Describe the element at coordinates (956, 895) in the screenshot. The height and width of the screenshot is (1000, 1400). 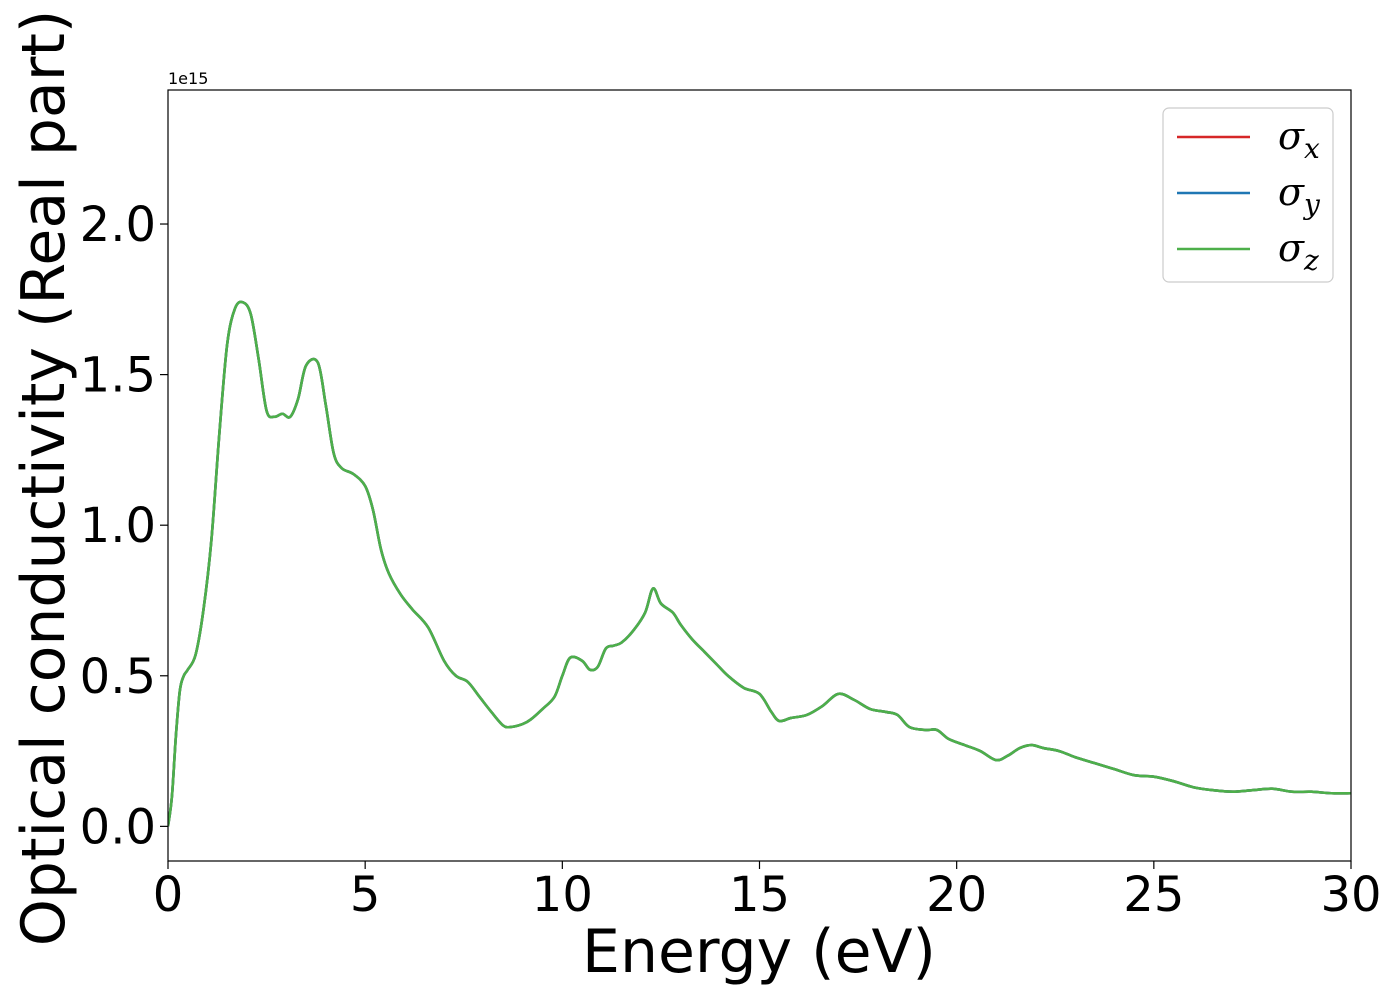
I see `x-tick-label: 20` at that location.